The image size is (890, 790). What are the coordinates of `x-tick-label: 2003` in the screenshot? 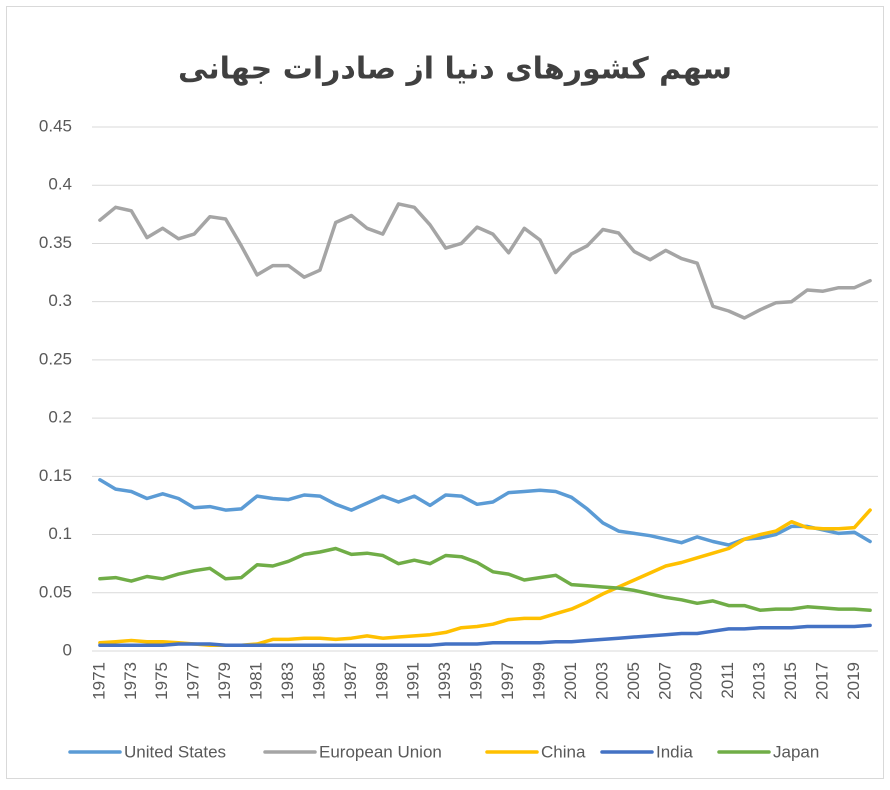 It's located at (601, 681).